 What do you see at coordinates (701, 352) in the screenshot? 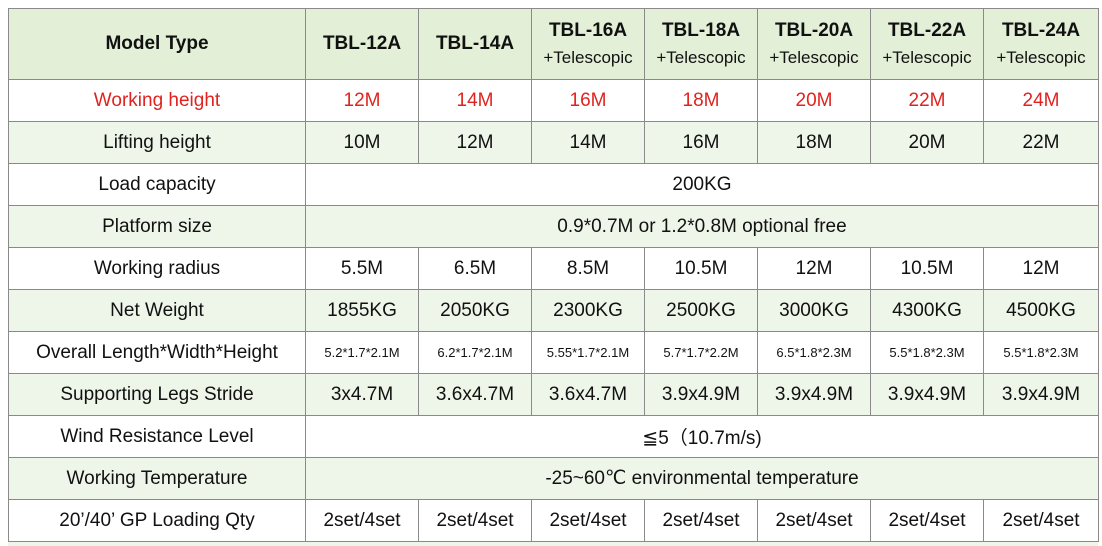
I see `table-cell: 5.7*1.7*2.2M` at bounding box center [701, 352].